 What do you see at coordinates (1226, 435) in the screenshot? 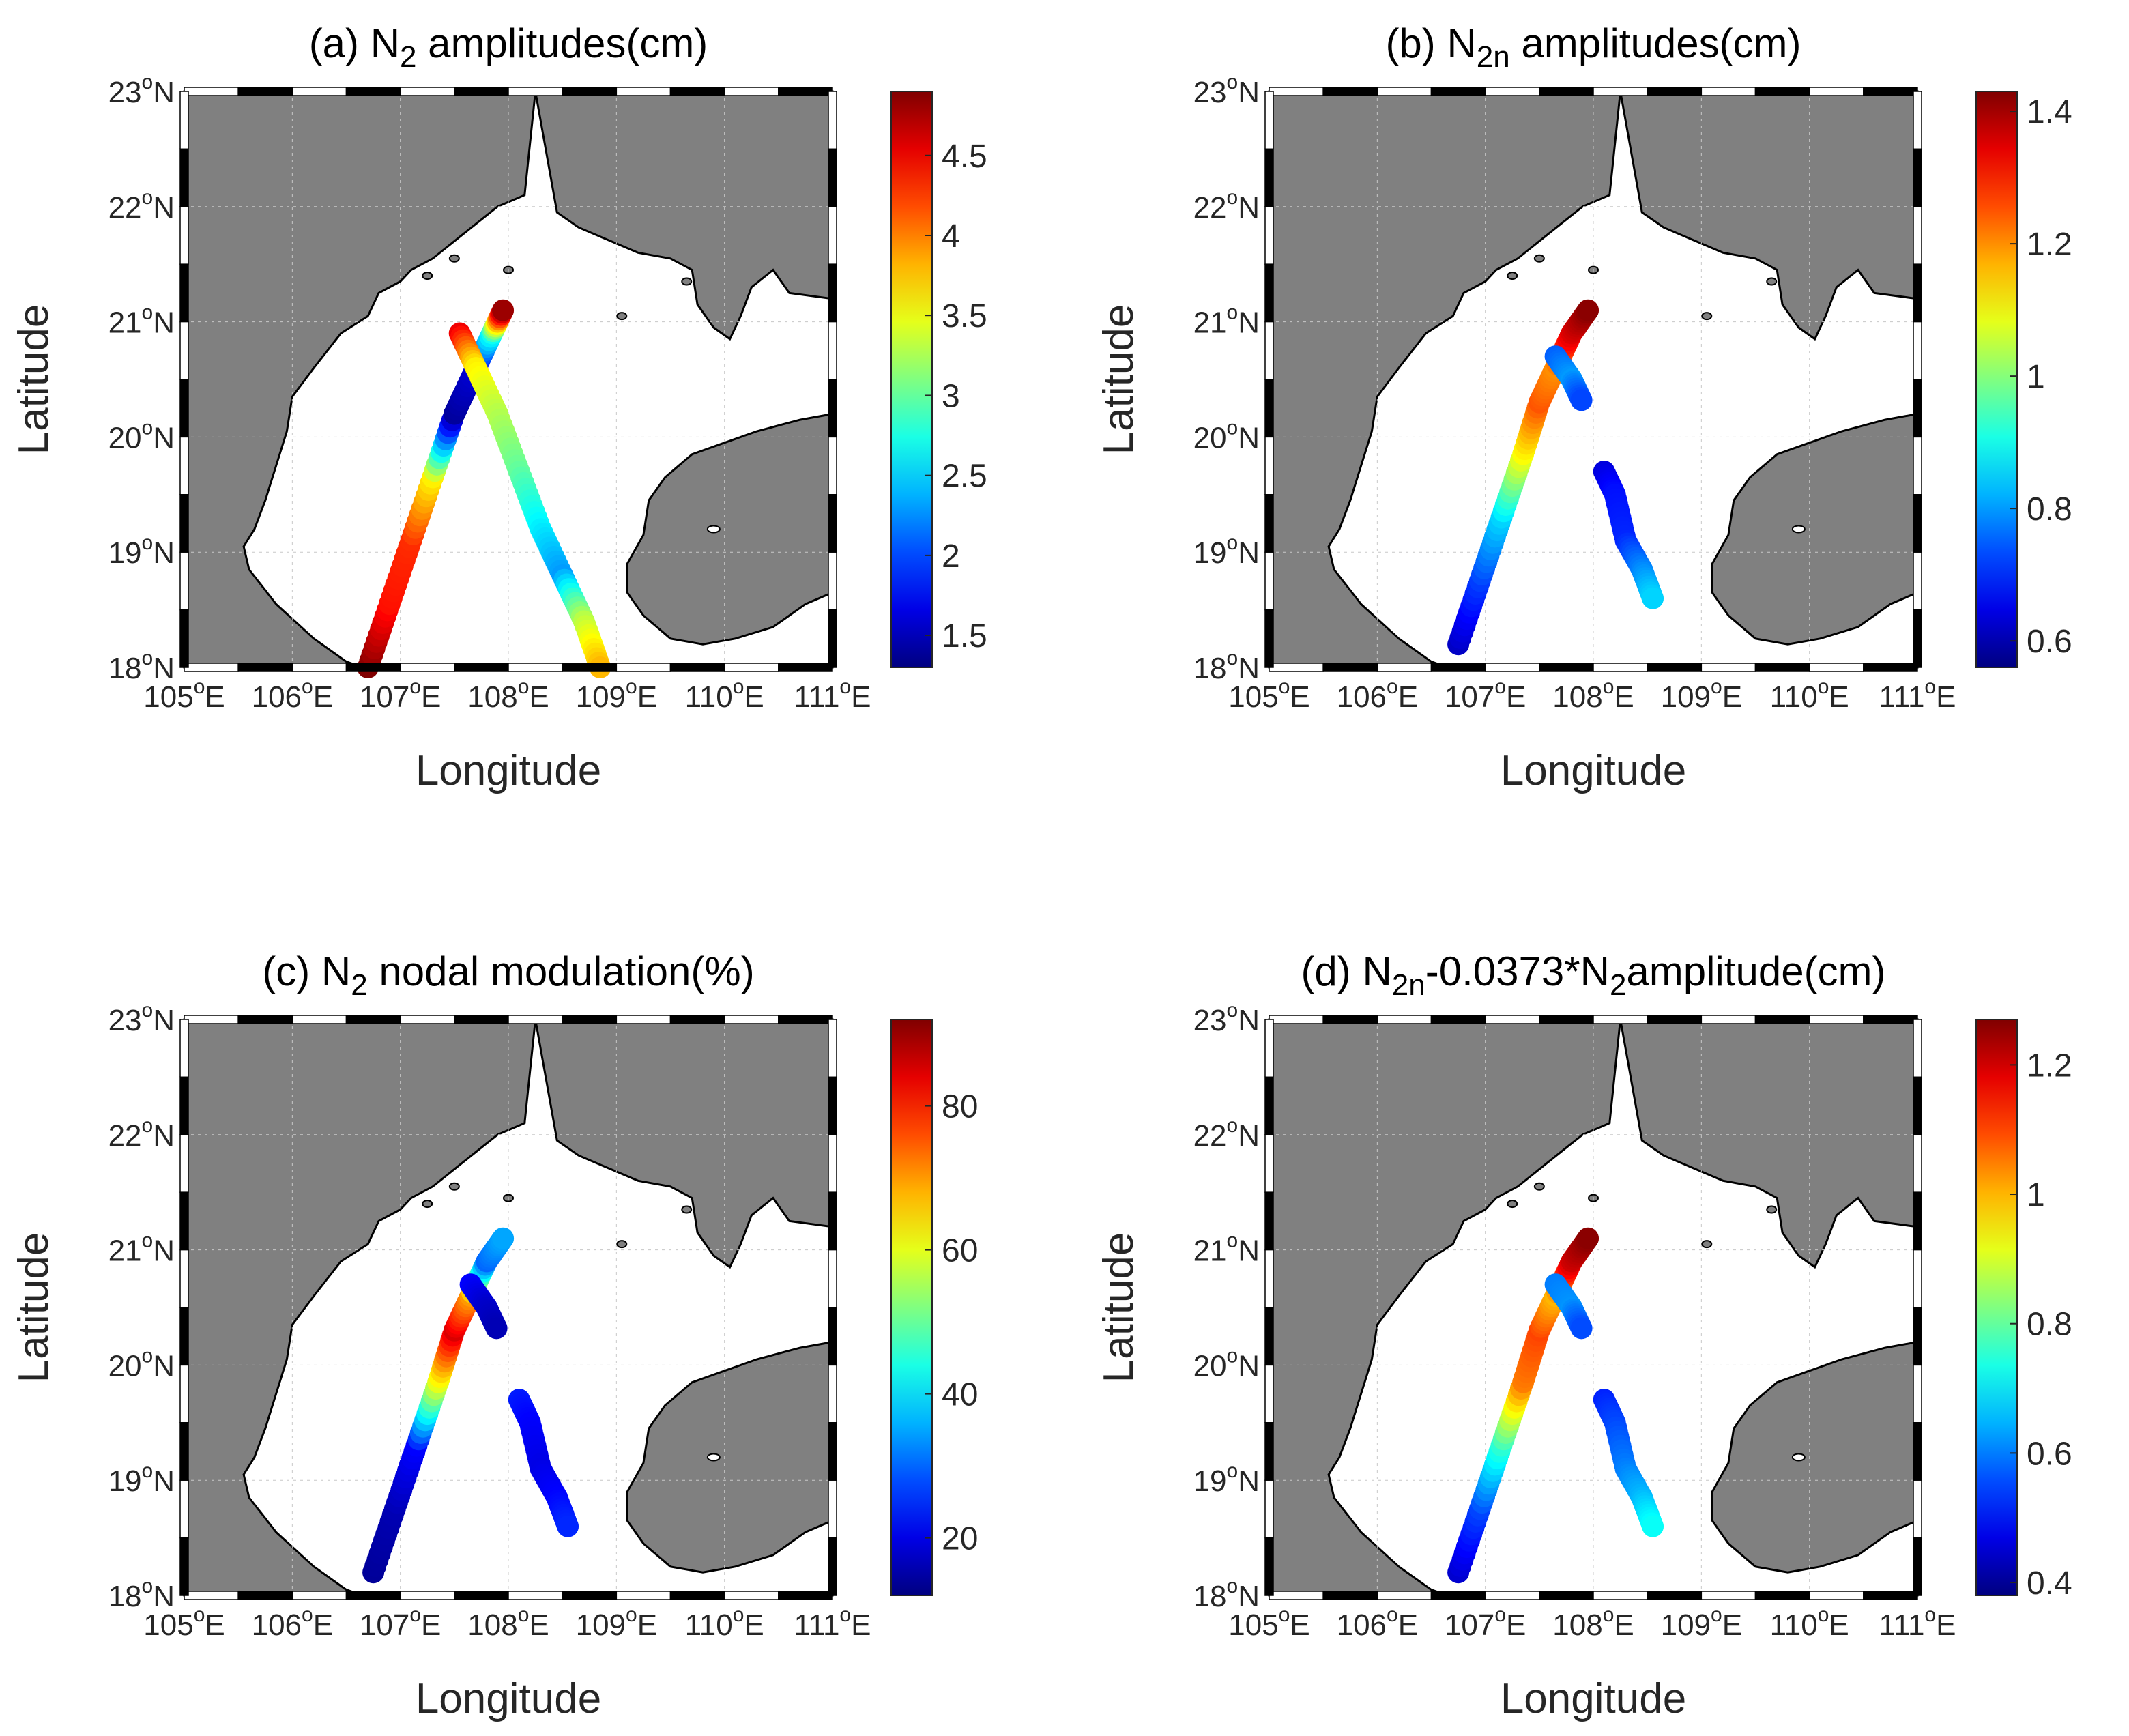
I see `y-tick-label: 20oN` at bounding box center [1226, 435].